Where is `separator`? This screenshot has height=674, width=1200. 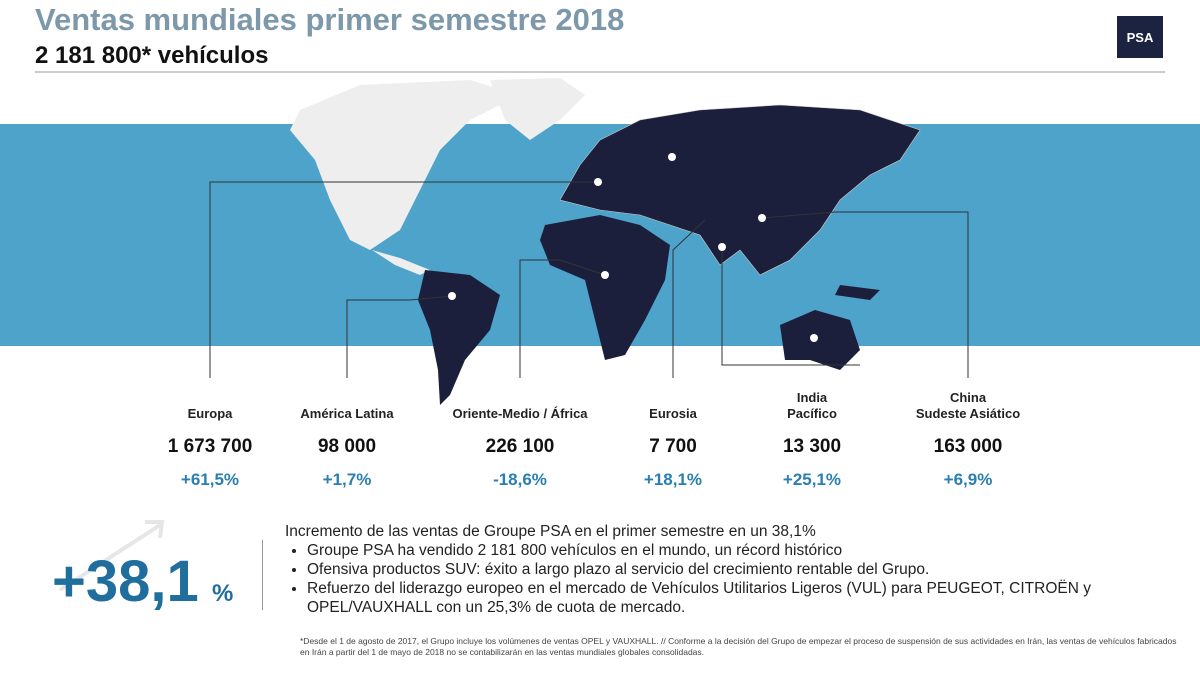
separator is located at coordinates (262, 575).